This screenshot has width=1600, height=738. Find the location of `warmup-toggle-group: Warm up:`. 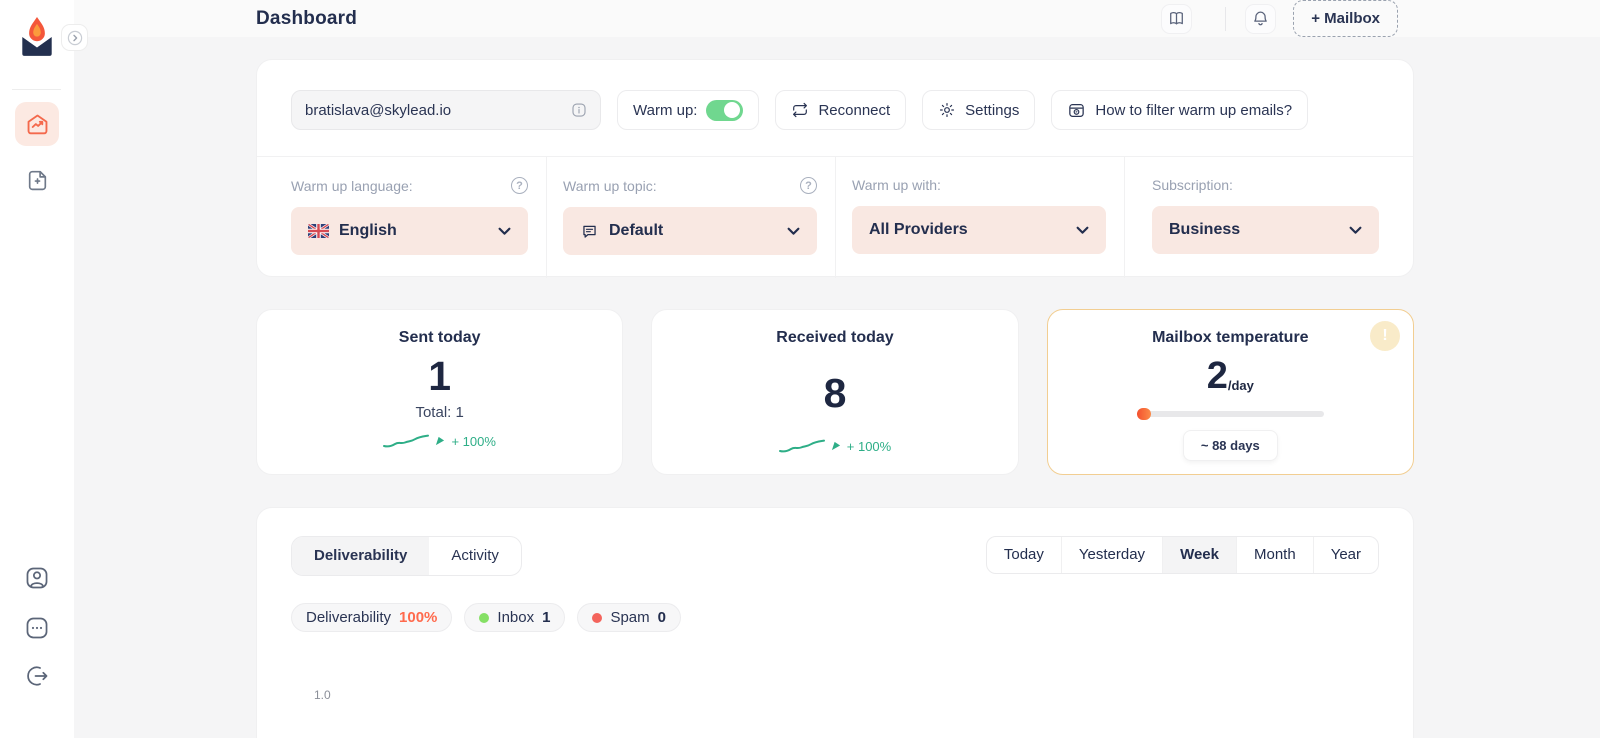

warmup-toggle-group: Warm up: is located at coordinates (688, 110).